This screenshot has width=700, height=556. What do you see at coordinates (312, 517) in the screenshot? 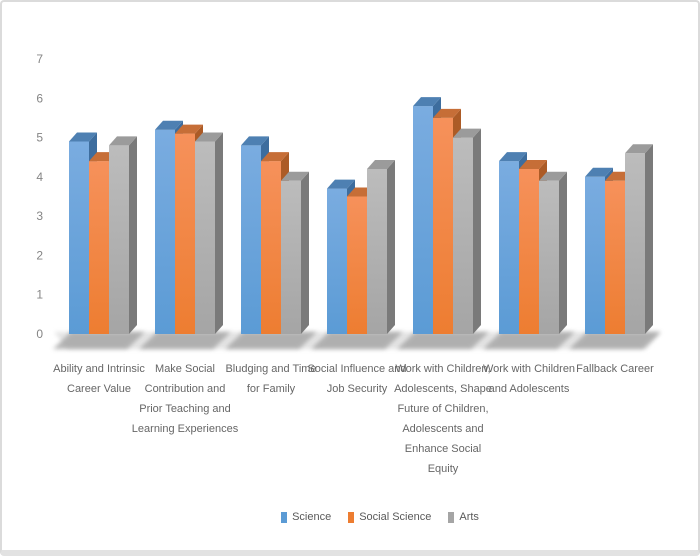
I see `legend-label: Science` at bounding box center [312, 517].